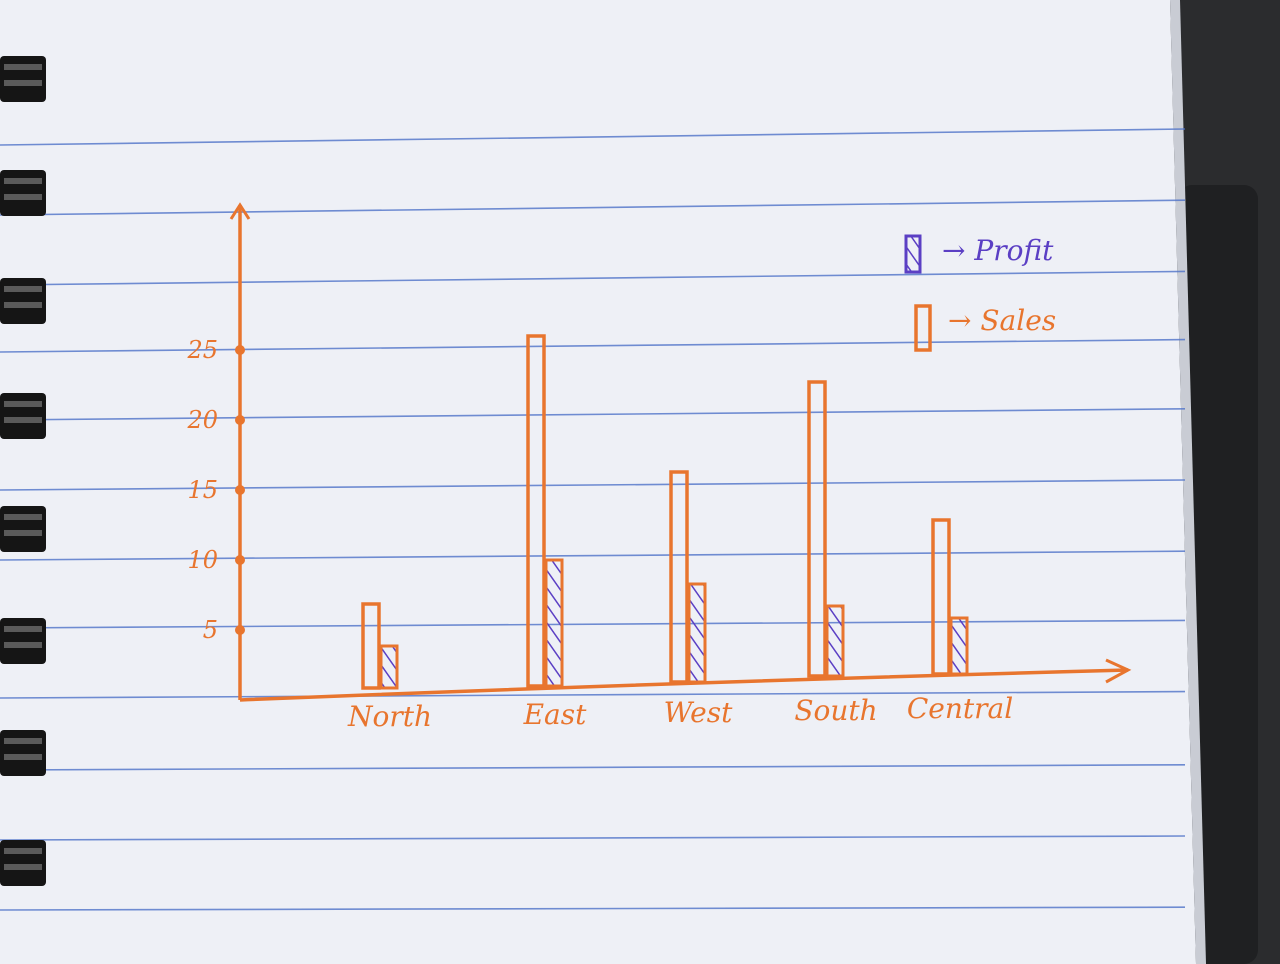 The width and height of the screenshot is (1280, 964). I want to click on y-tick-label: 5, so click(210, 630).